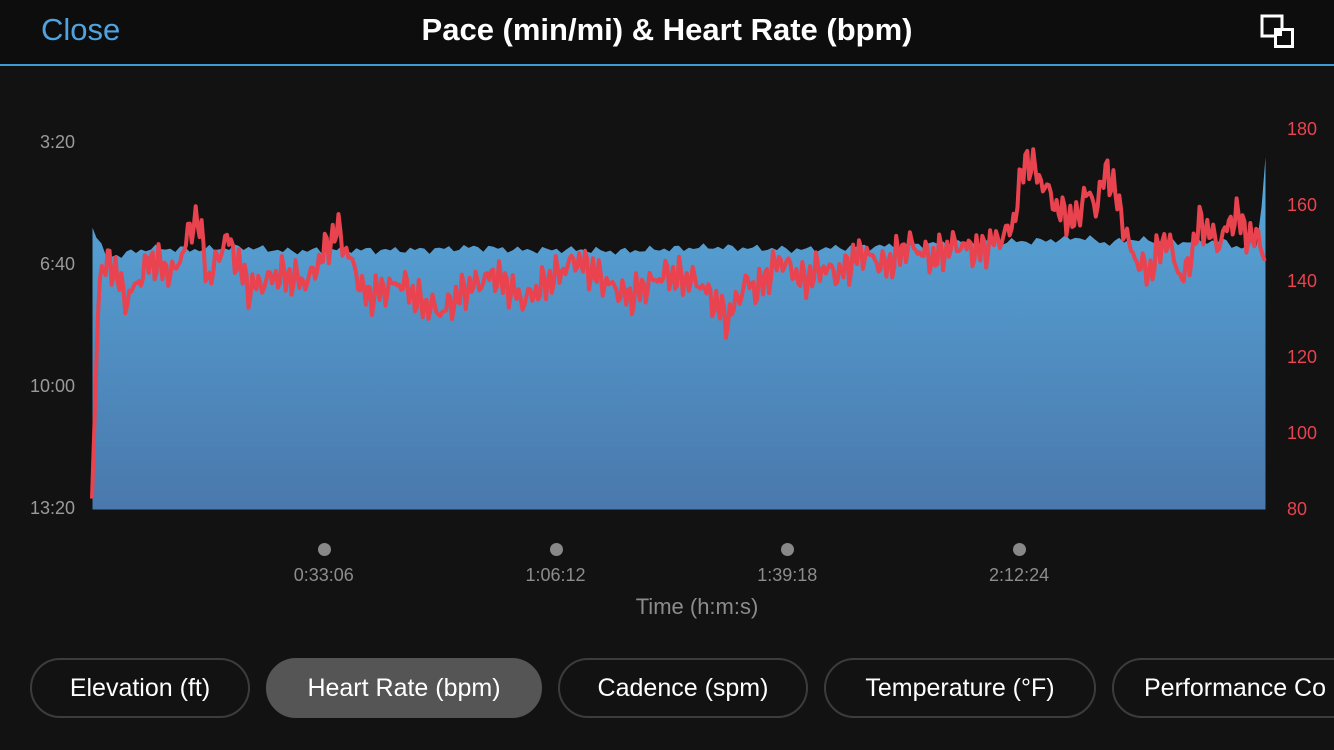 The width and height of the screenshot is (1334, 750). Describe the element at coordinates (1302, 433) in the screenshot. I see `heart-rate-tick-label: 100` at that location.